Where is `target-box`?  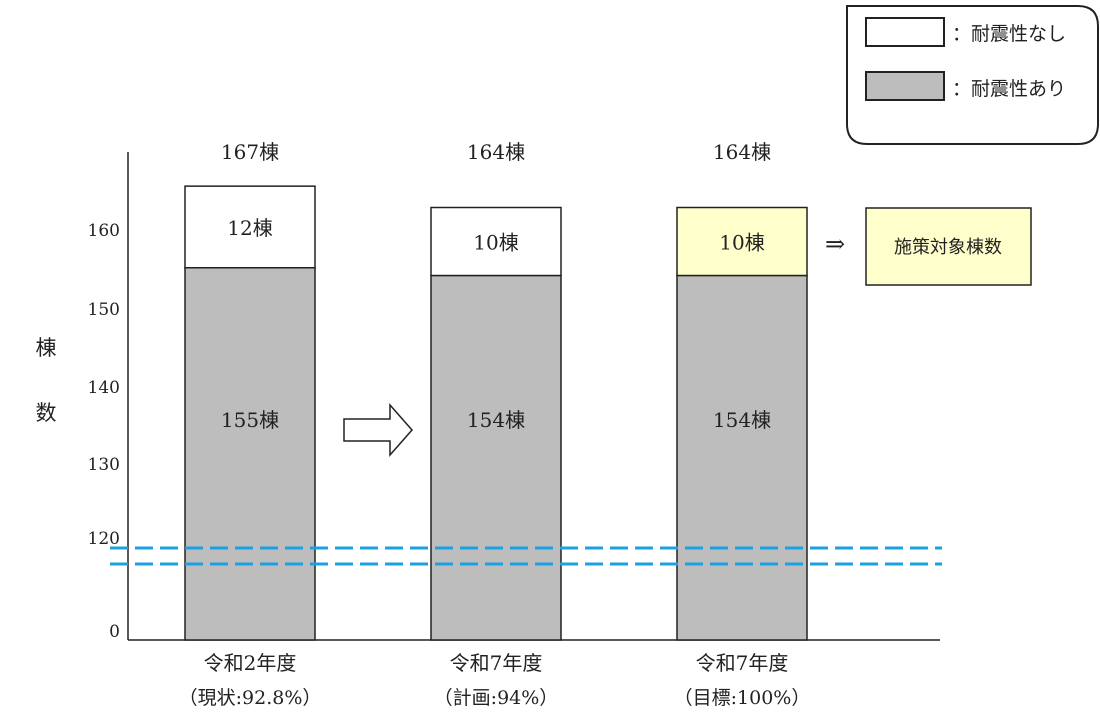
target-box is located at coordinates (948, 246).